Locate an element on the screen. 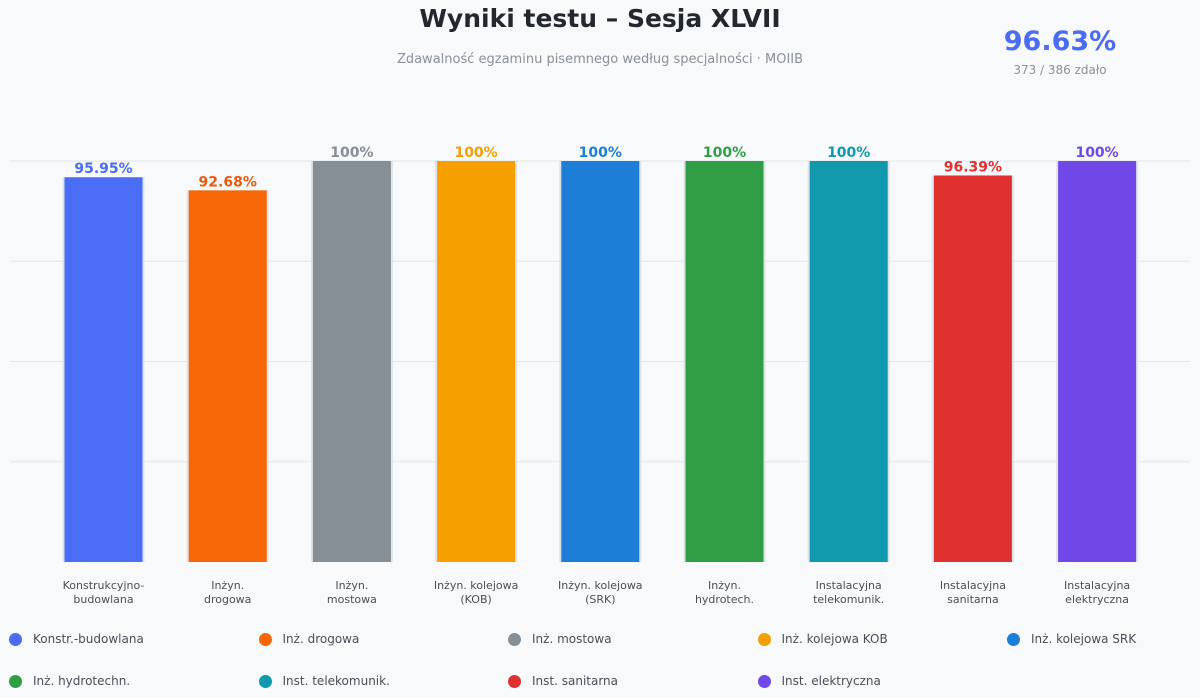  legend-label: Inż. hydrotechn. is located at coordinates (82, 681).